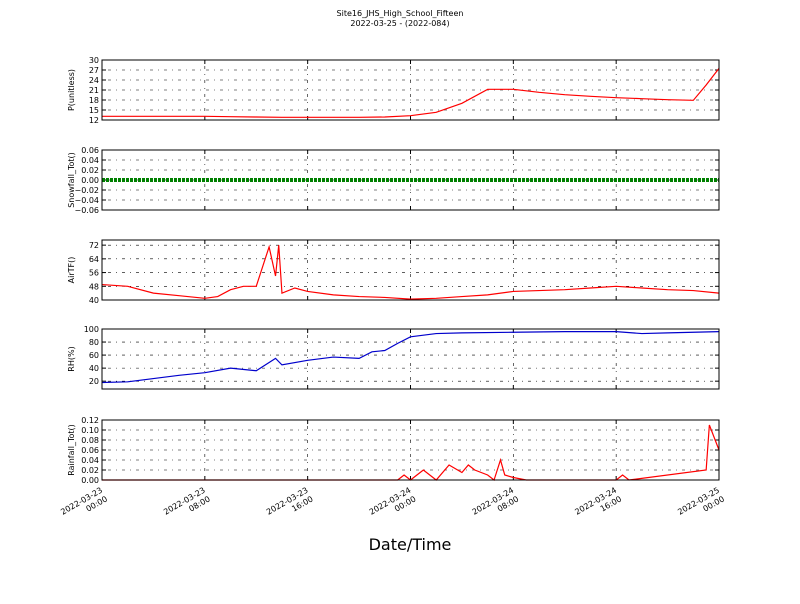 This screenshot has height=604, width=800. I want to click on x-tick-label: 2022-03-2408:00, so click(496, 506).